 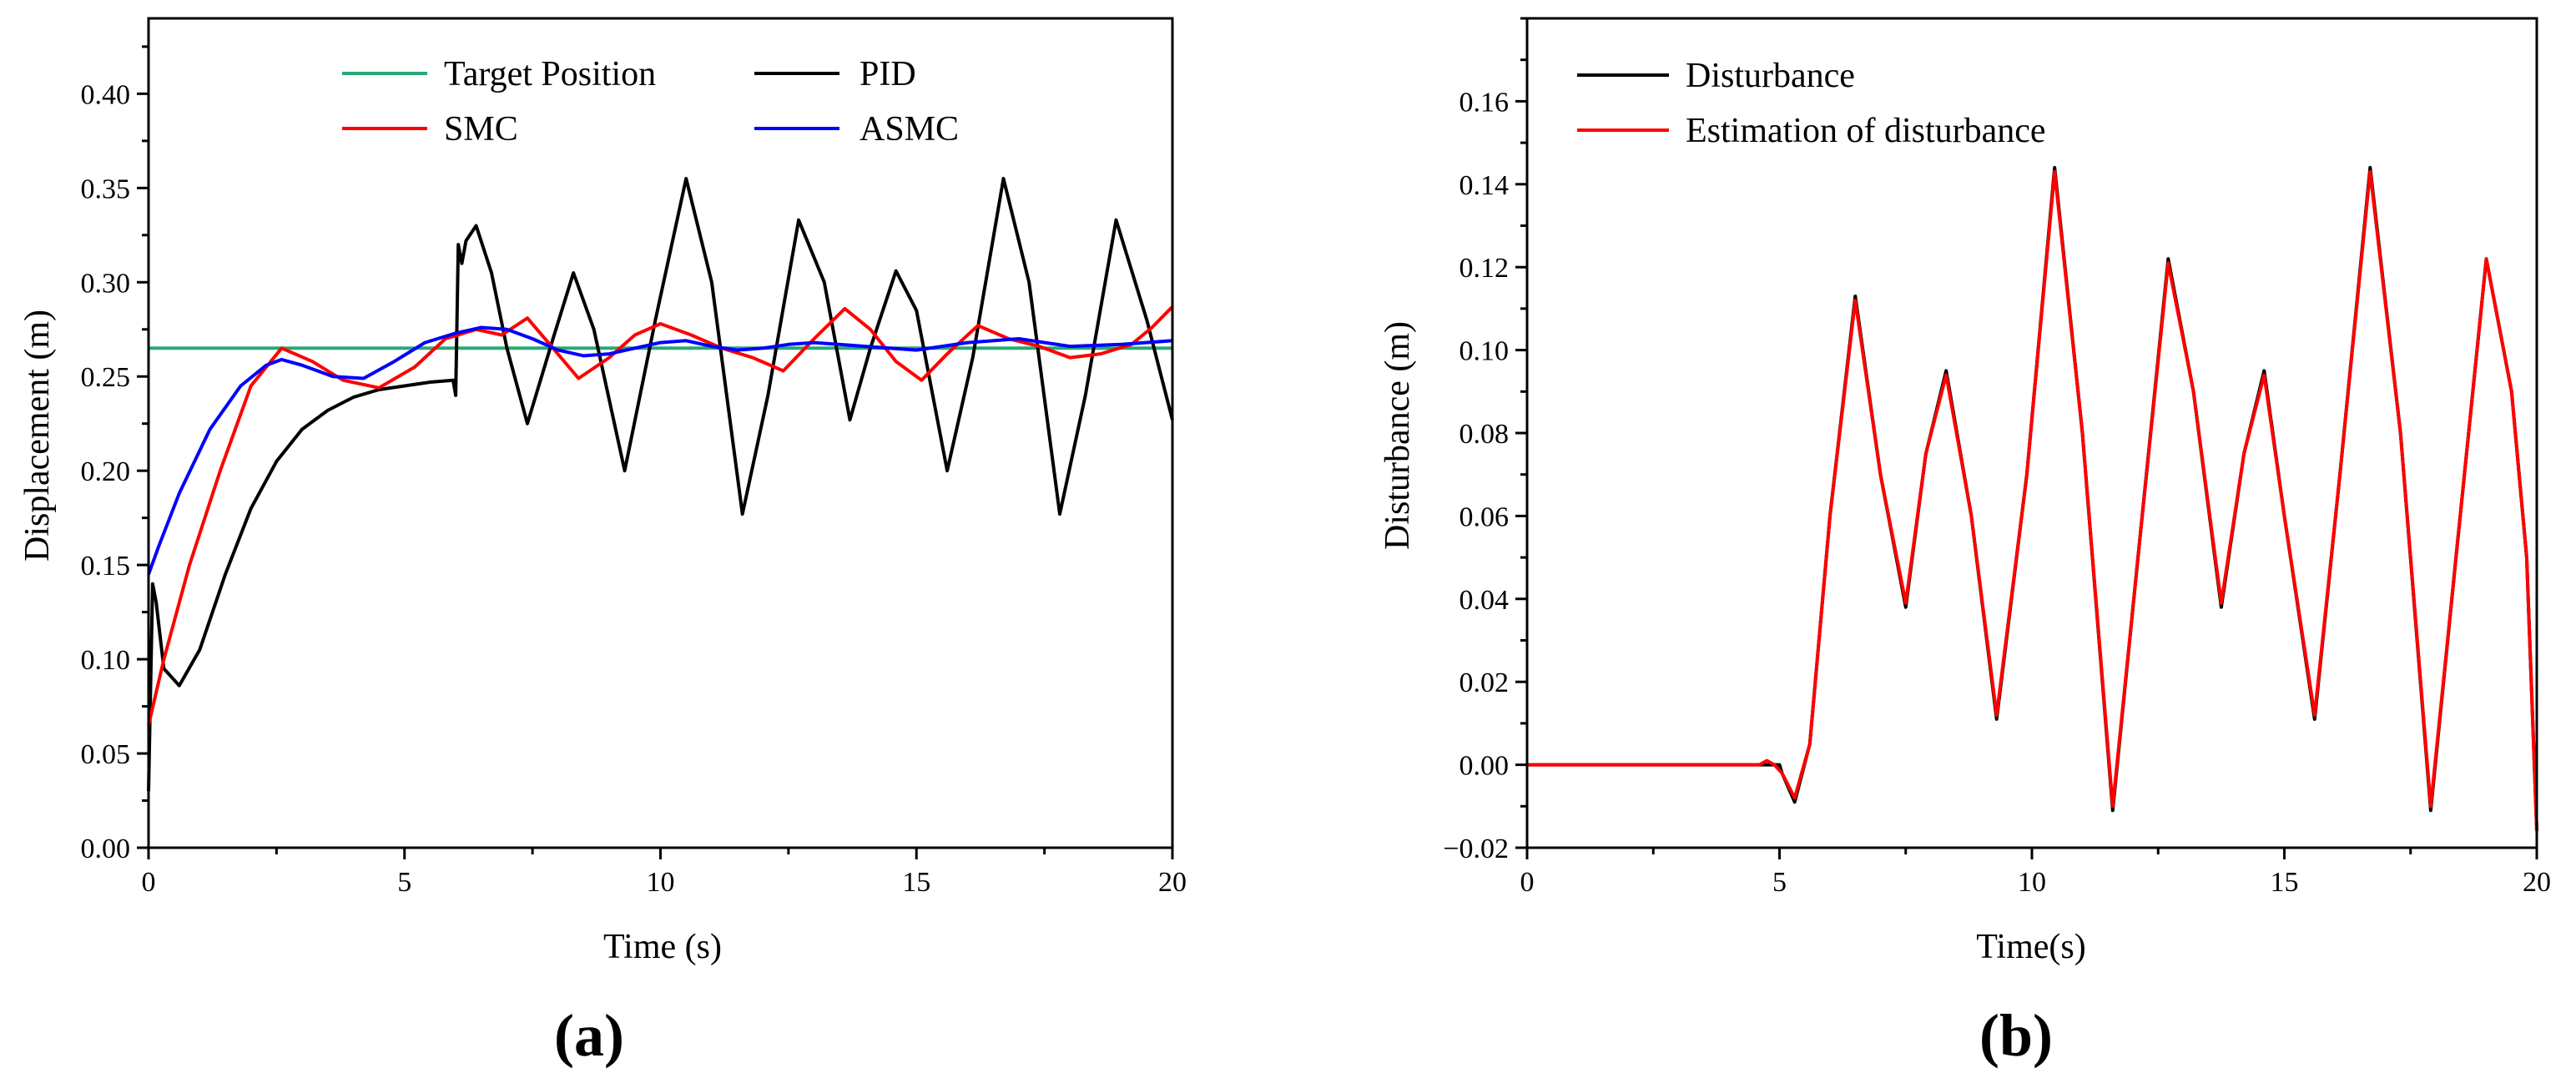 I want to click on chart-a-xtick-label: 10, so click(x=661, y=882).